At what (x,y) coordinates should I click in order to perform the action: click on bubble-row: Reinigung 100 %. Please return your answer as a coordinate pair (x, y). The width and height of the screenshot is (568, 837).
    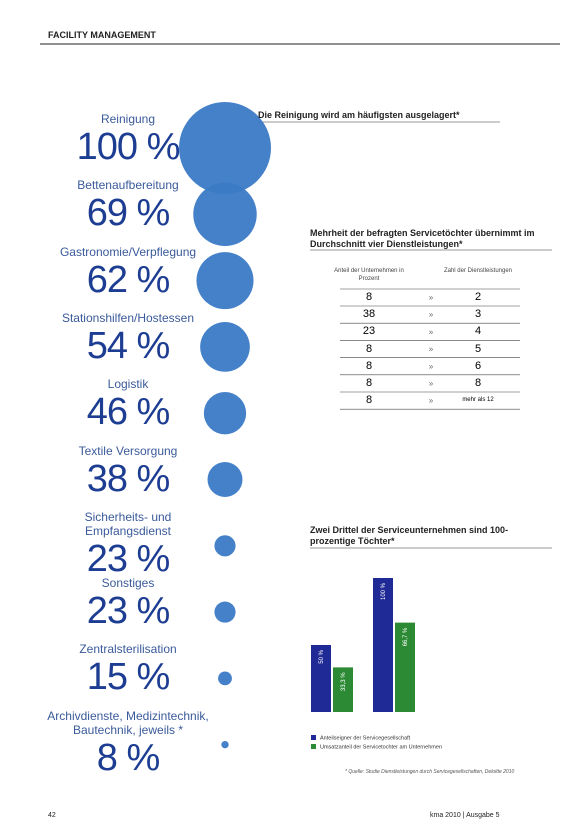
    Looking at the image, I should click on (128, 140).